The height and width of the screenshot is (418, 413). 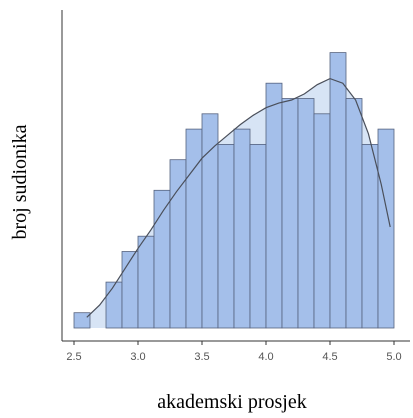 What do you see at coordinates (234, 352) in the screenshot?
I see `x-tick-layer: 2.5 3.0 3.5 4.0 4.5 5.0` at bounding box center [234, 352].